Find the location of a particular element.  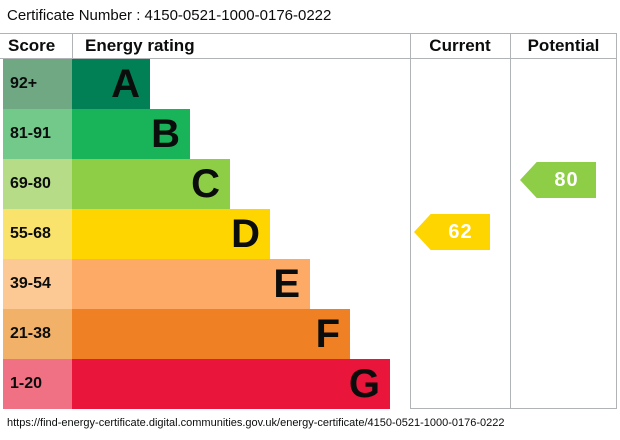

band-d-score-cell: 55-68 is located at coordinates (37, 234).